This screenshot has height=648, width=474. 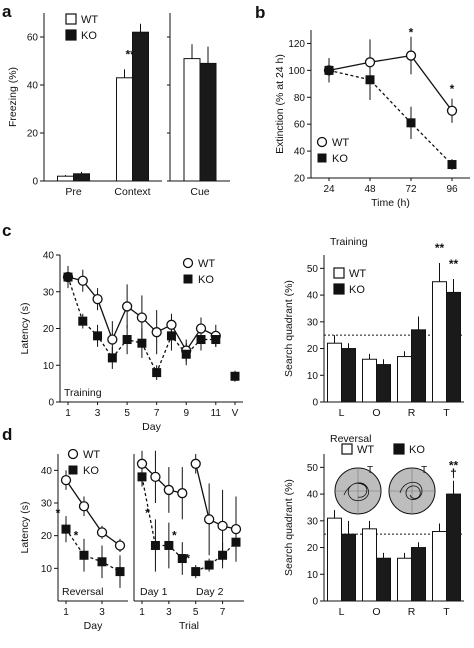 What do you see at coordinates (313, 468) in the screenshot?
I see `y-tick-label: 50` at bounding box center [313, 468].